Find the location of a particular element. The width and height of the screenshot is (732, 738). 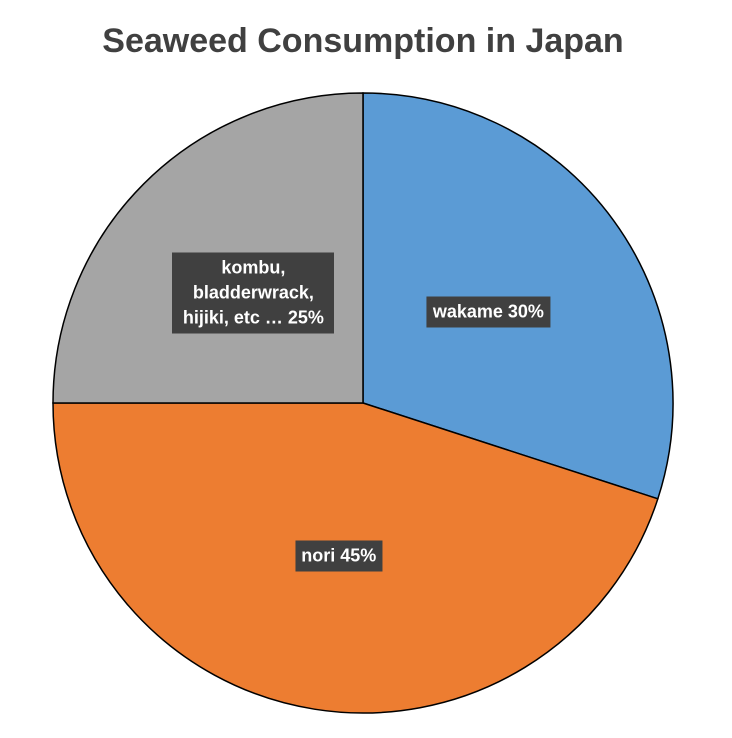

data-label: kombu, bladderwrack, hijiki, etc … 25% is located at coordinates (253, 293).